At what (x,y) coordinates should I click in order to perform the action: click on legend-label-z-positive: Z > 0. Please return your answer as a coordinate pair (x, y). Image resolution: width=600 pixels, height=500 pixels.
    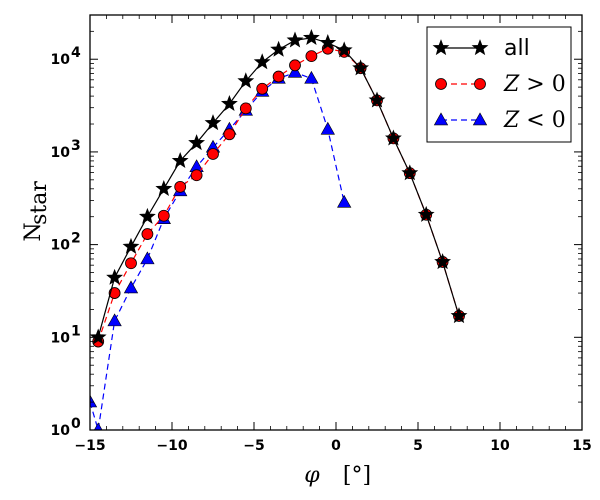
    Looking at the image, I should click on (534, 84).